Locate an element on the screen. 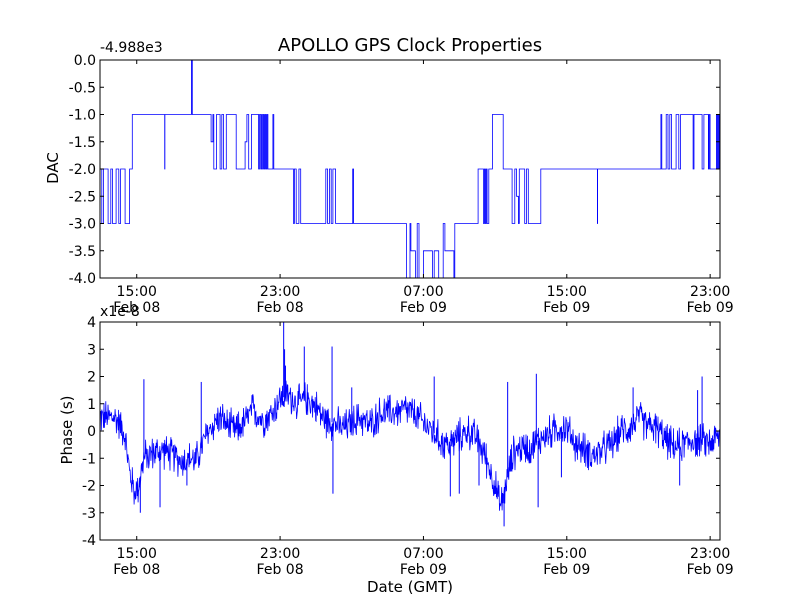 This screenshot has width=800, height=600. dac-y-tick-label: -1.5 is located at coordinates (82, 143).